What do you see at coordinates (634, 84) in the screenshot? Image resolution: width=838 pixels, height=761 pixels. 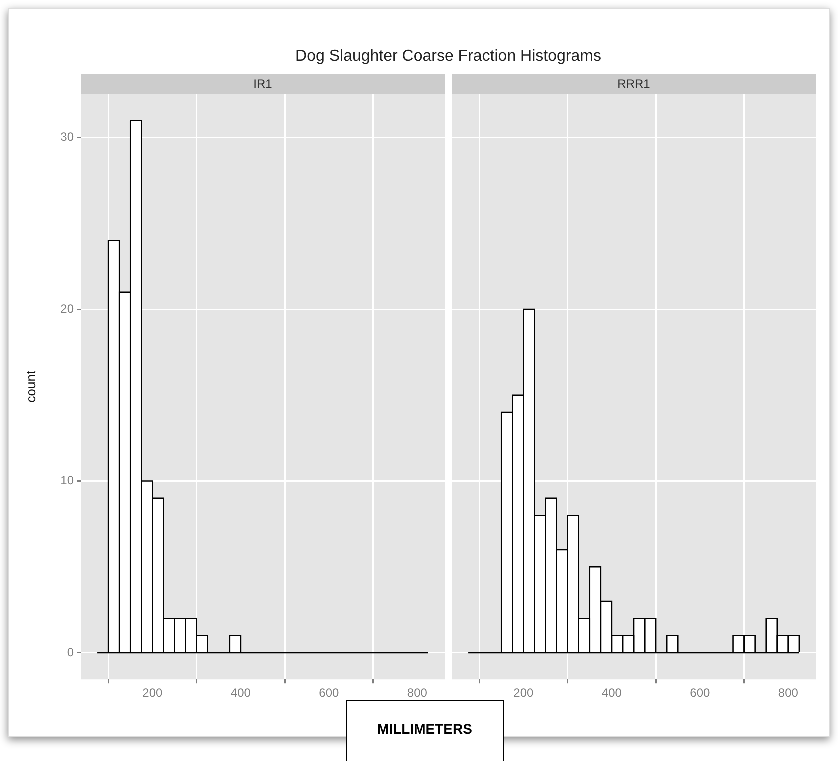 I see `chart-subtitle: RRR1` at bounding box center [634, 84].